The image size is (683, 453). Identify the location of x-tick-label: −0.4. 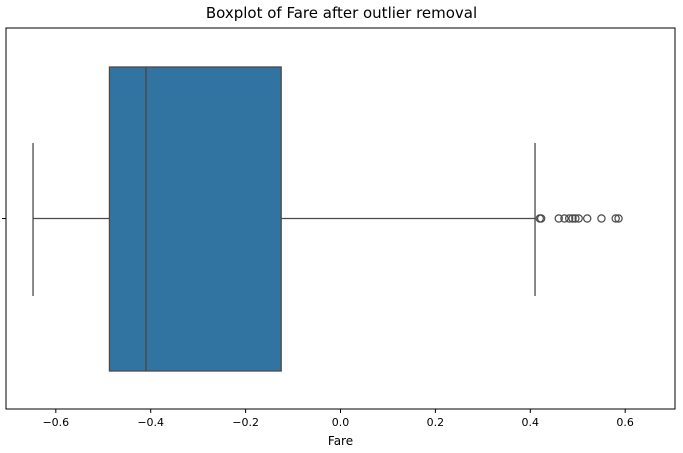
(150, 422).